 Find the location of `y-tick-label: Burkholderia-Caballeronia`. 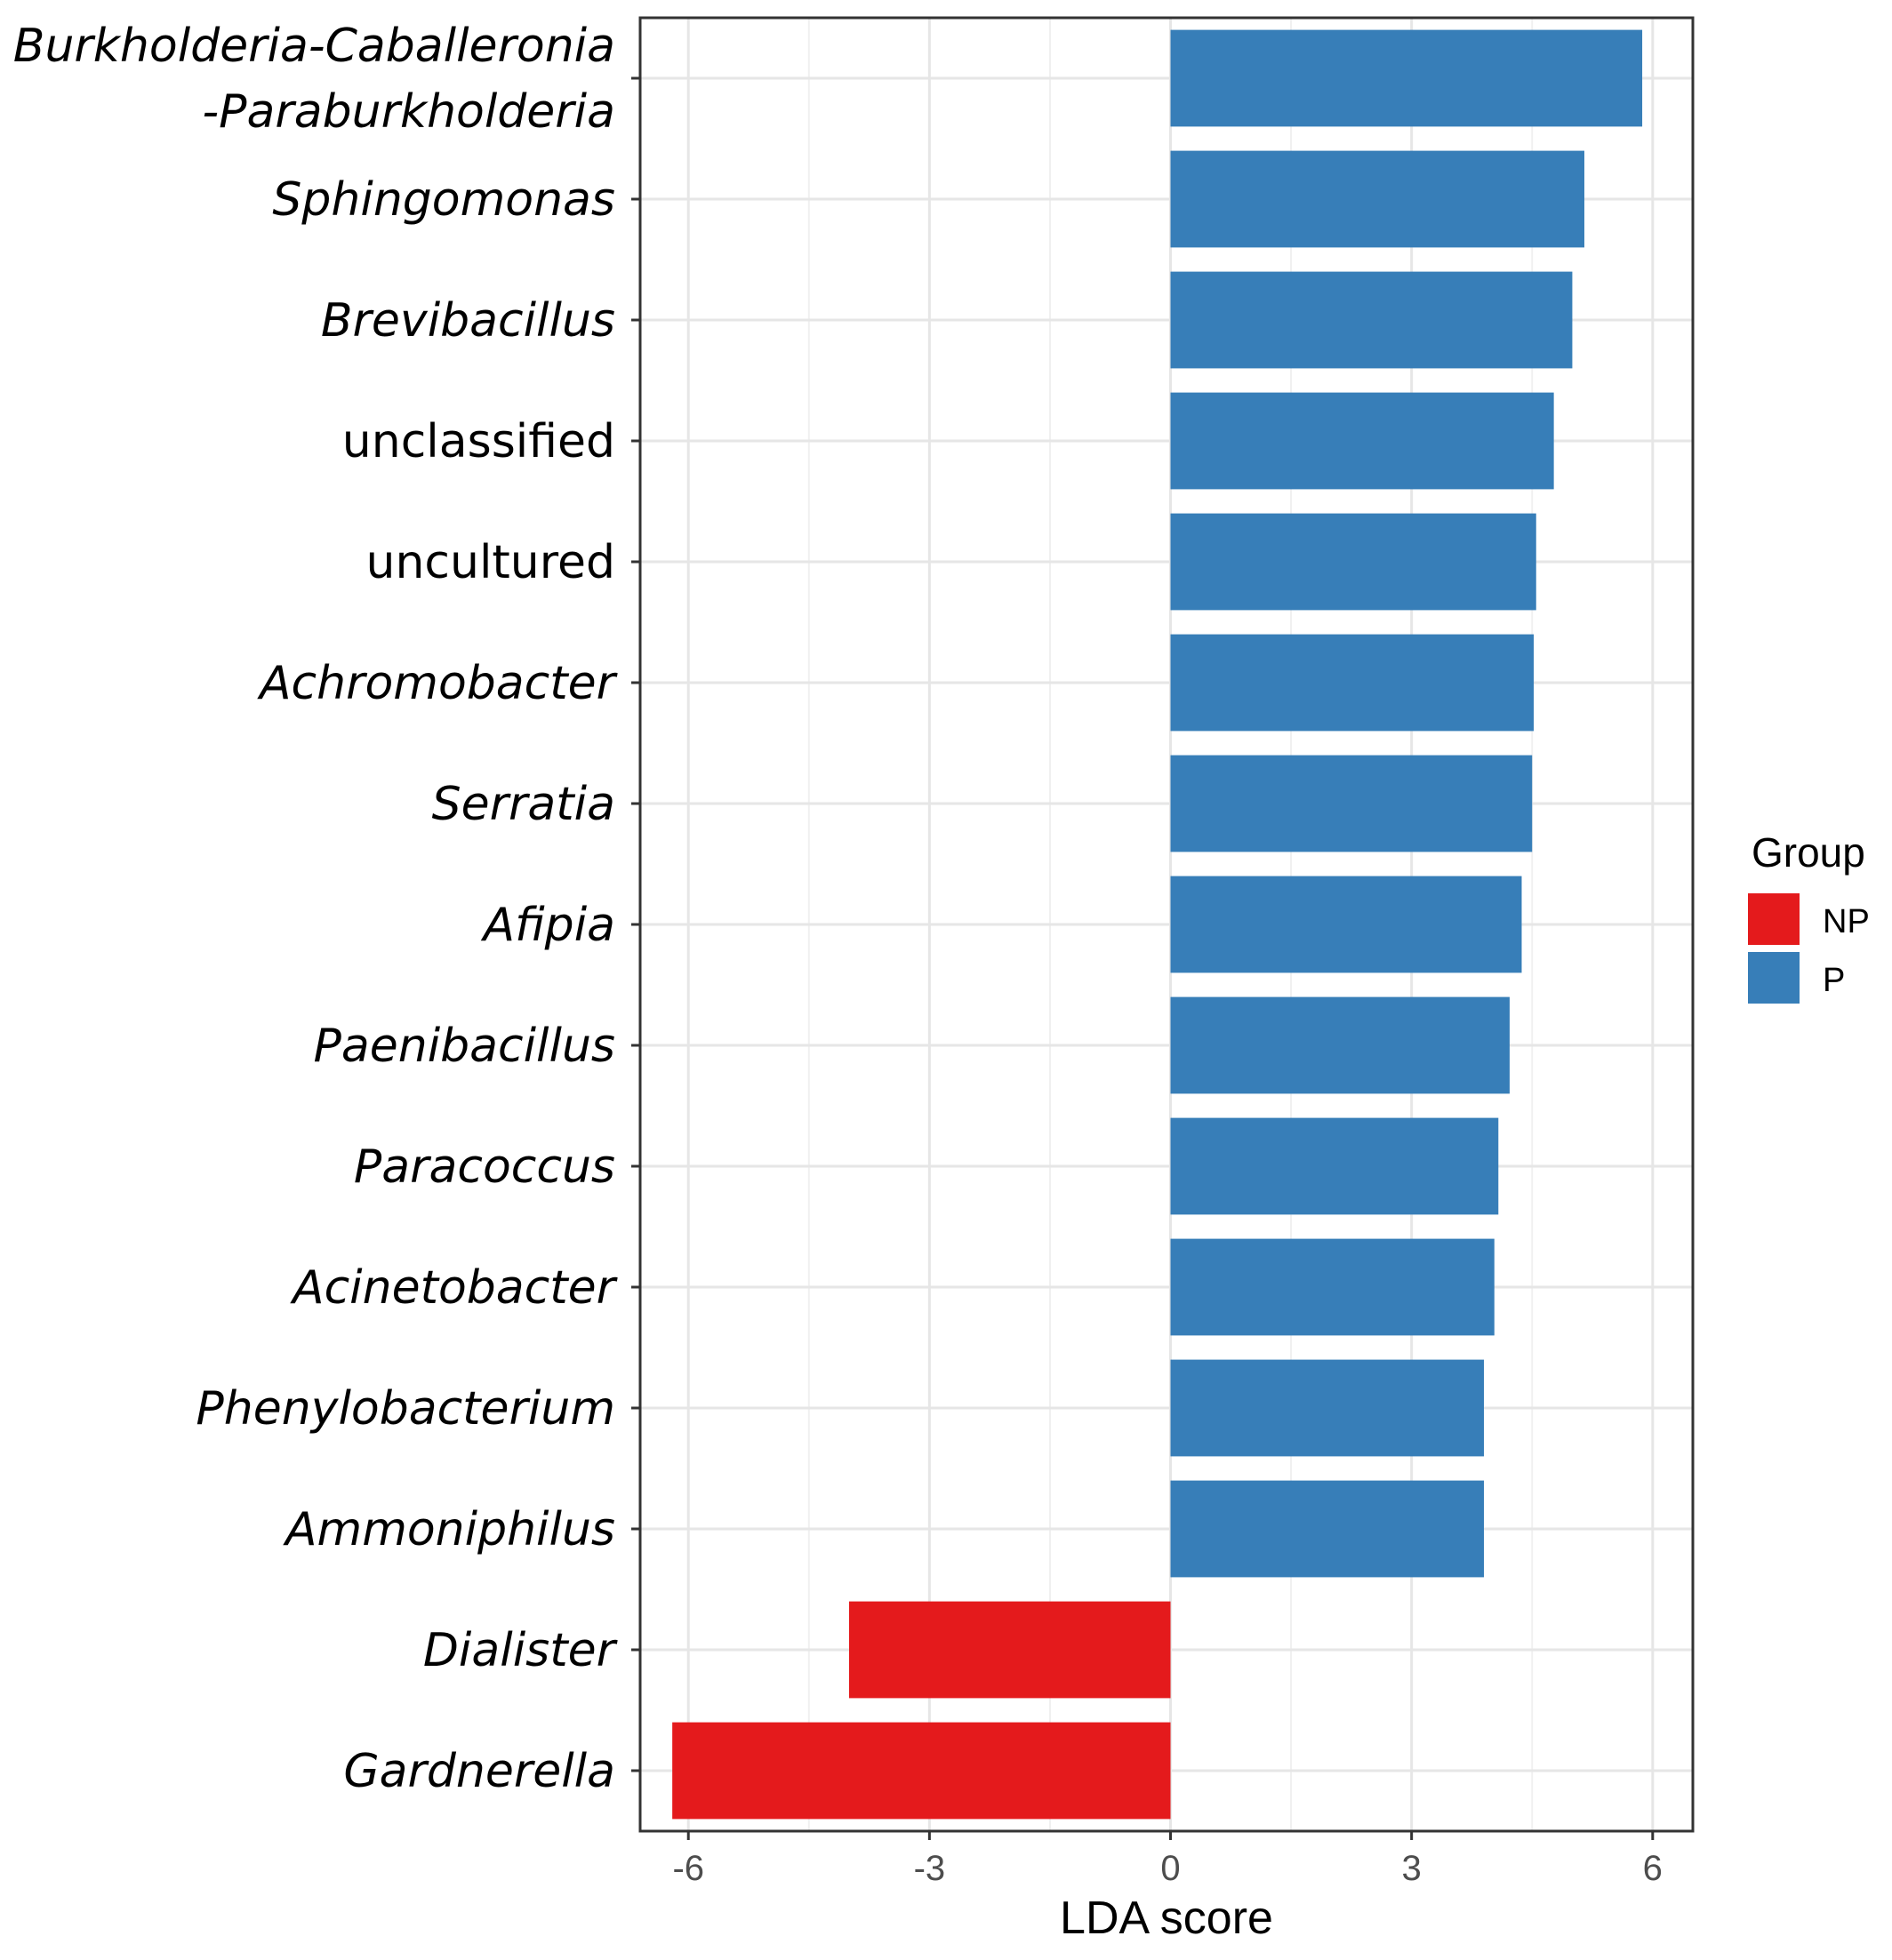

y-tick-label: Burkholderia-Caballeronia is located at coordinates (314, 46).